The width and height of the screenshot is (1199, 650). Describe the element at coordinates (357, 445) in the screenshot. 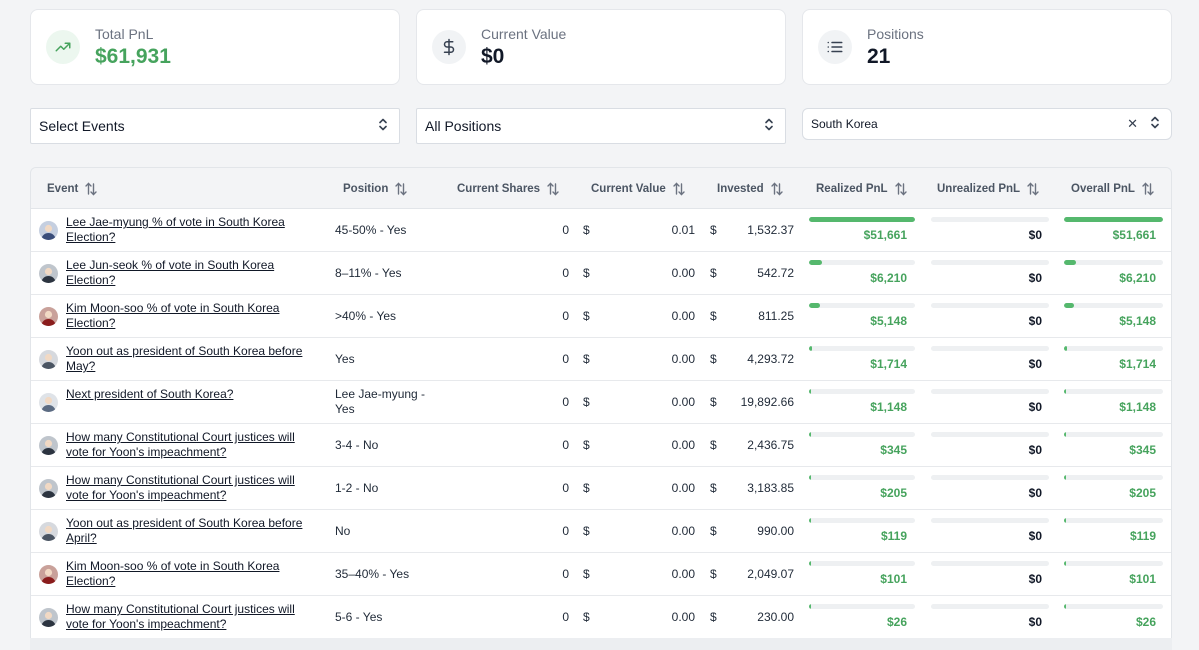

I see `position-label: 3-4 - No` at that location.